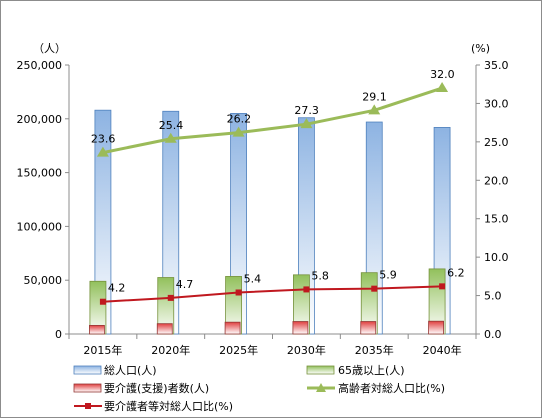  What do you see at coordinates (496, 257) in the screenshot?
I see `right-axis-tick-label: 10.0` at bounding box center [496, 257].